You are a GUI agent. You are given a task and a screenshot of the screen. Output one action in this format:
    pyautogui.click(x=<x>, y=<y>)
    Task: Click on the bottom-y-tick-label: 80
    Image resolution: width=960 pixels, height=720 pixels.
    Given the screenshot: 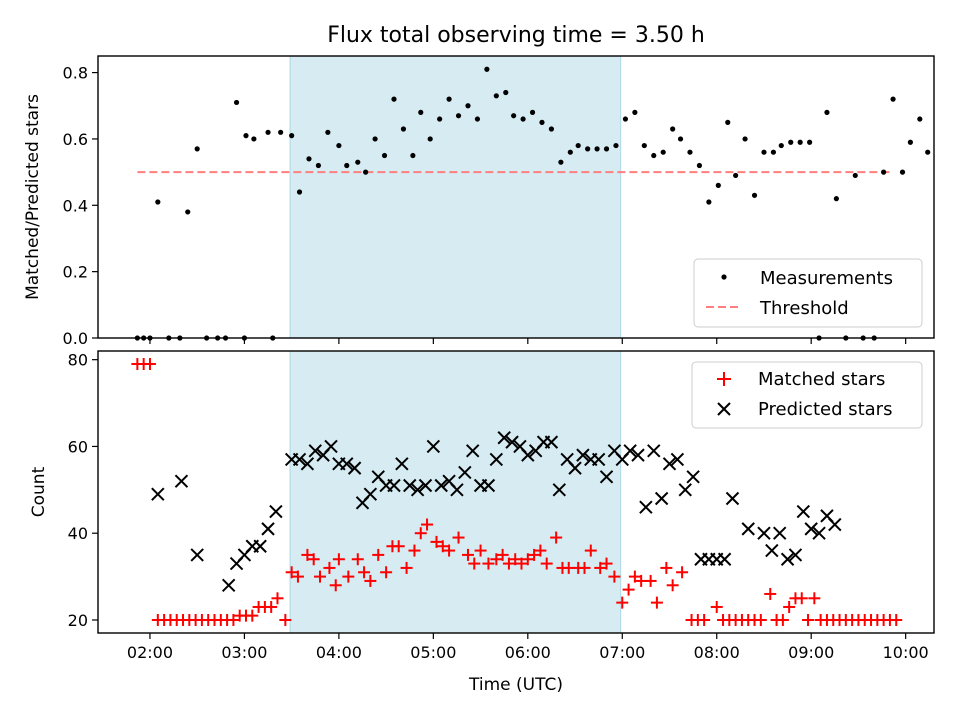 What is the action you would take?
    pyautogui.click(x=78, y=360)
    